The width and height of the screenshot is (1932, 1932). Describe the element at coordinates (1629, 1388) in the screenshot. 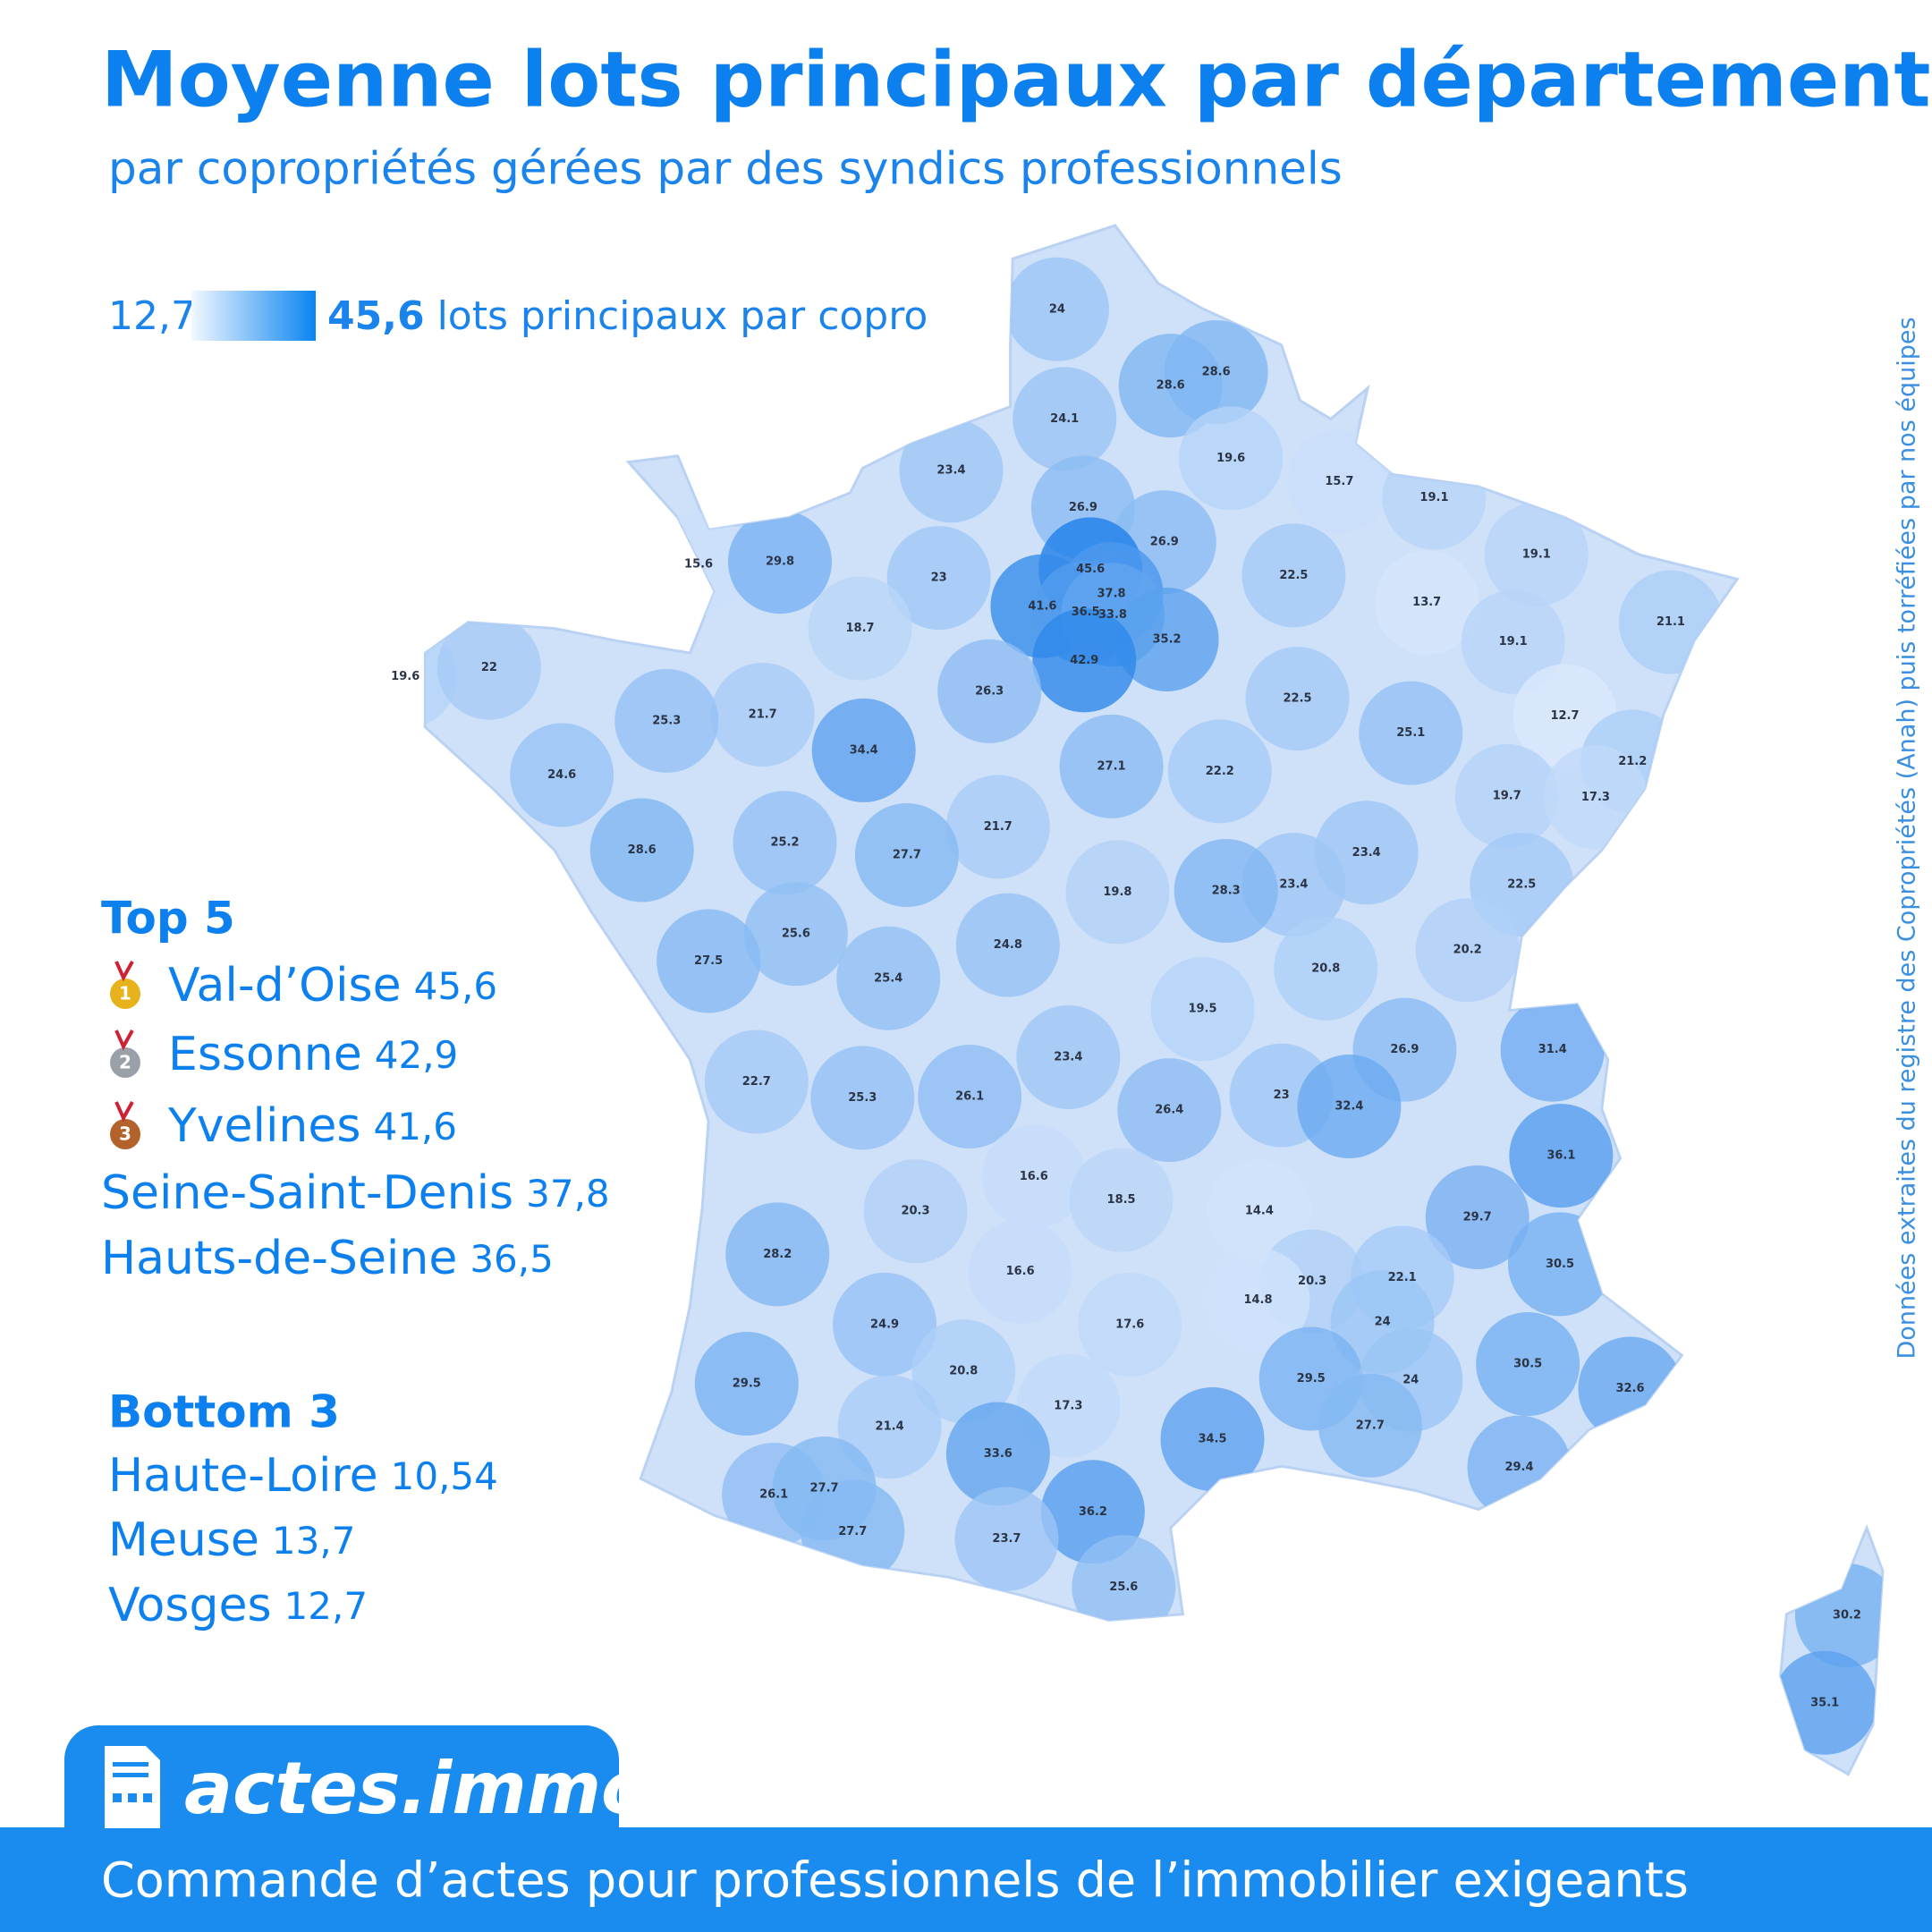

I see `department-value: 32.6` at that location.